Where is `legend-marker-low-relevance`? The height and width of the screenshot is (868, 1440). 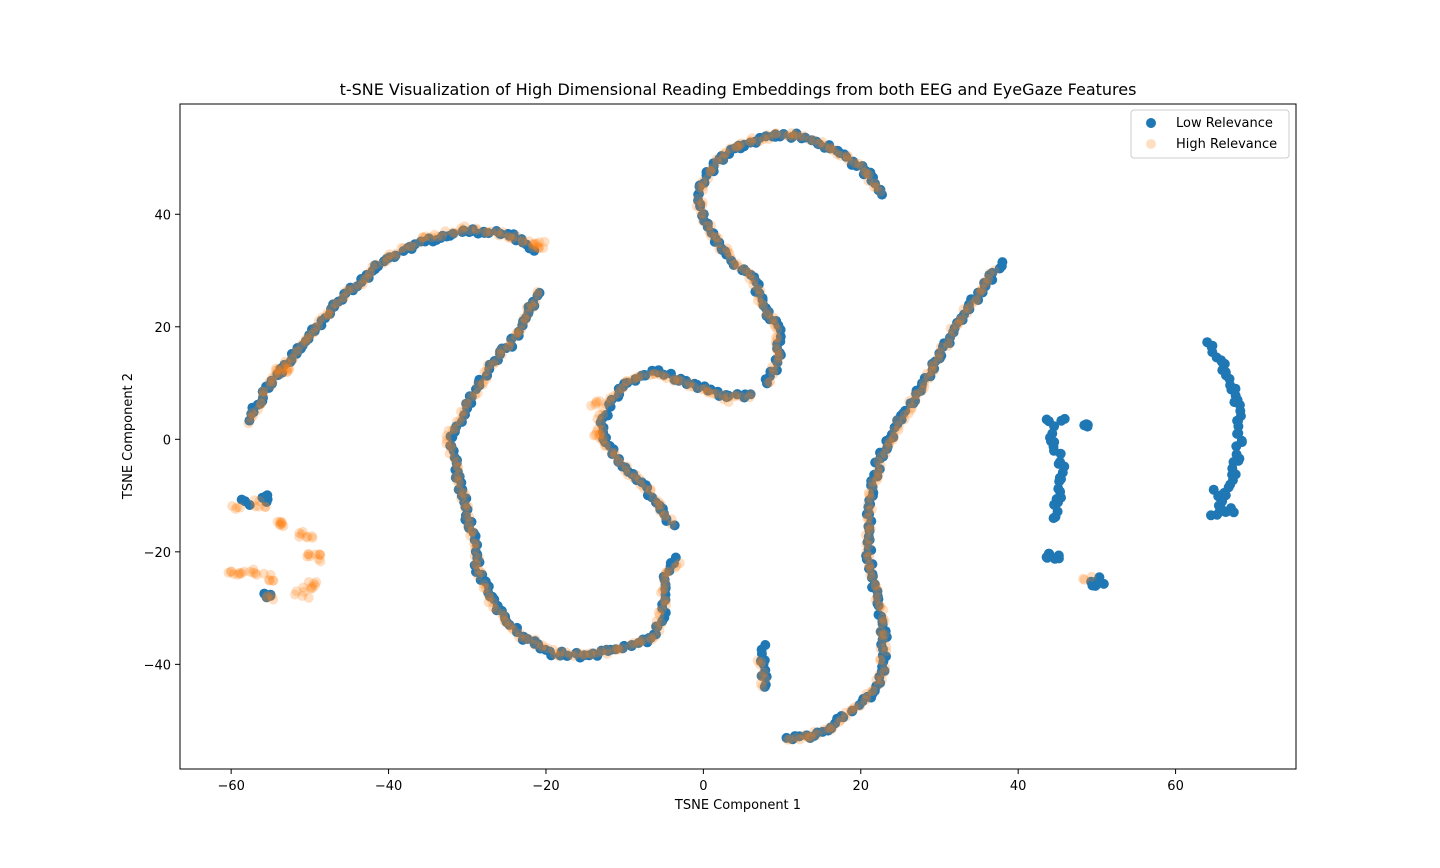 legend-marker-low-relevance is located at coordinates (1151, 123).